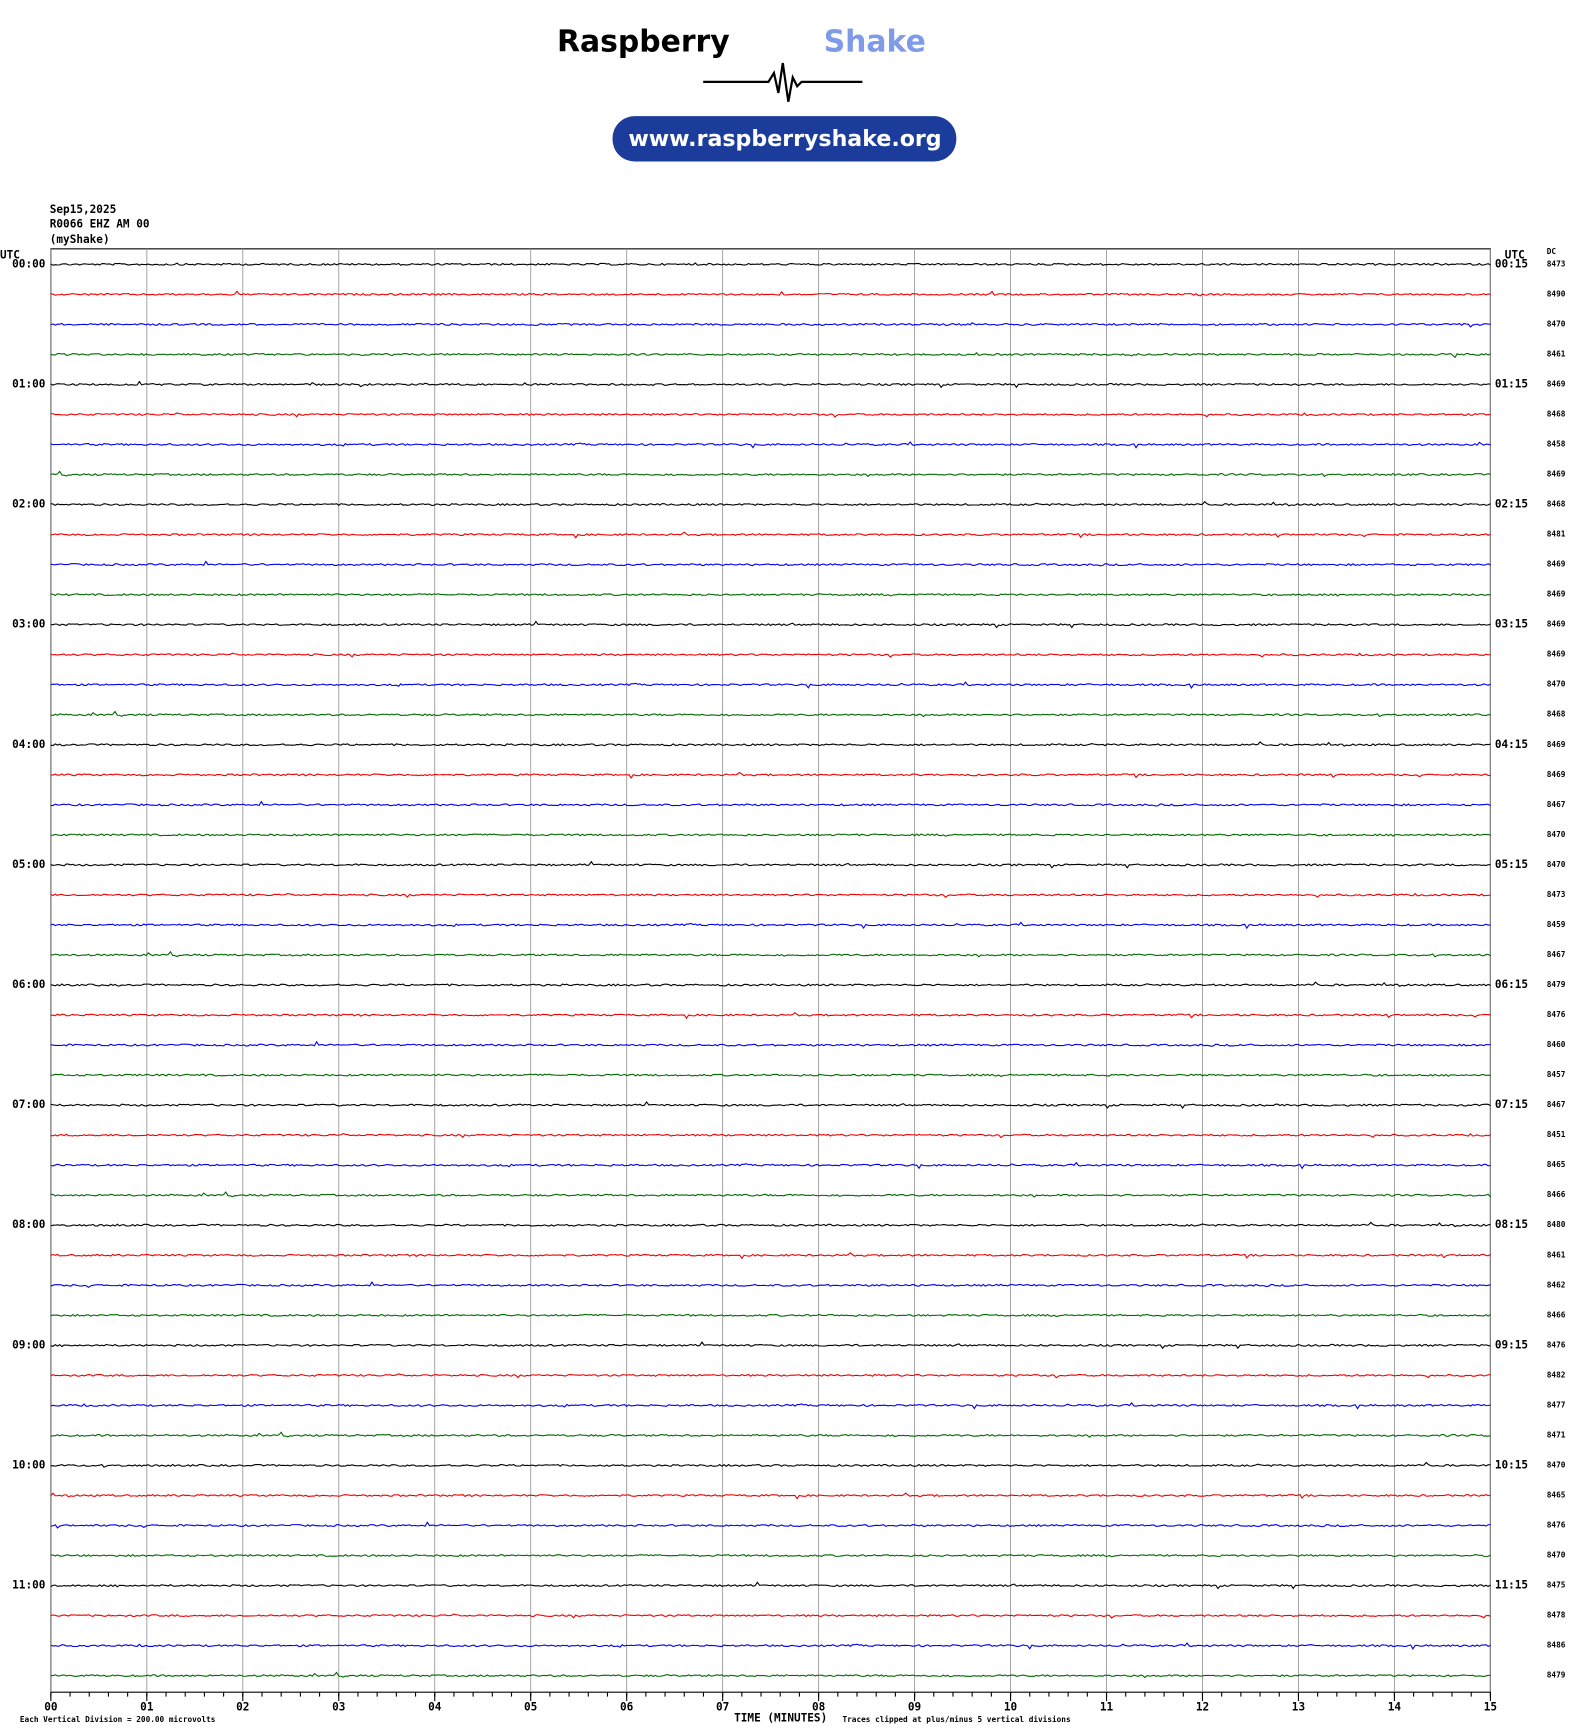  I want to click on source: (myShake), so click(80, 239).